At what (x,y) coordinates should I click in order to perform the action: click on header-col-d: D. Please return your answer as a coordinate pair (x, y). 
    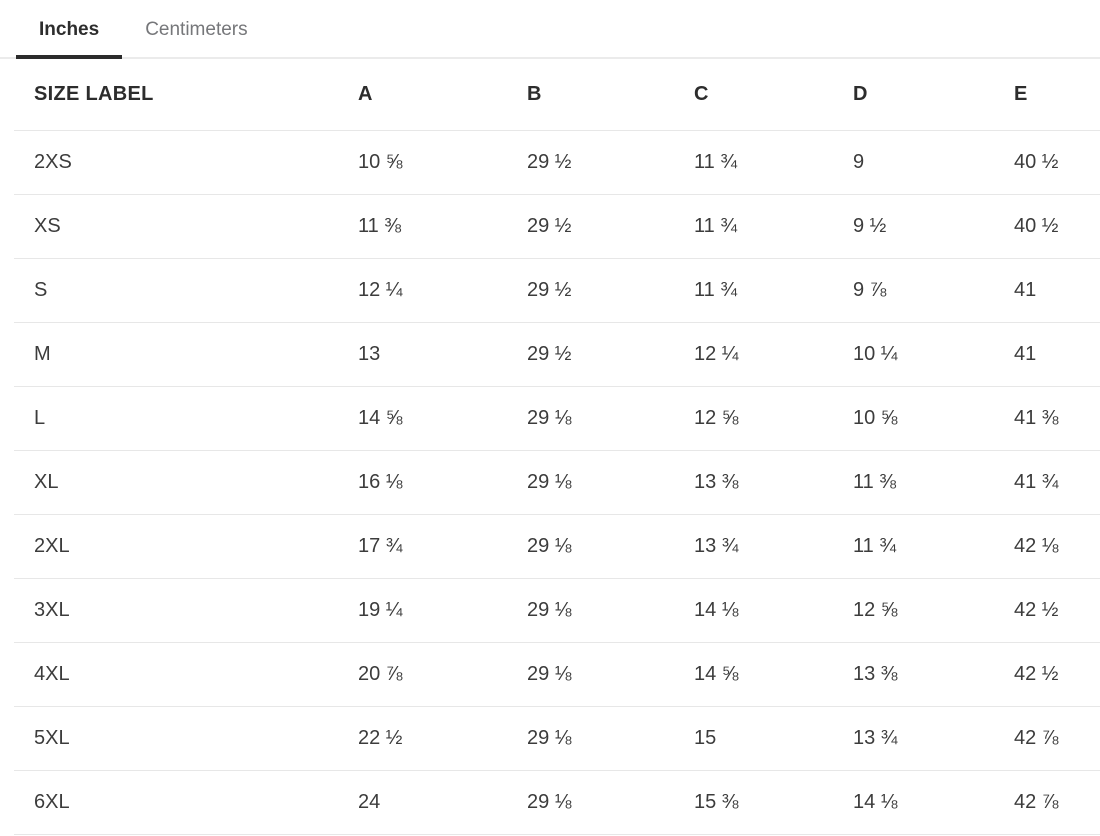
    Looking at the image, I should click on (933, 95).